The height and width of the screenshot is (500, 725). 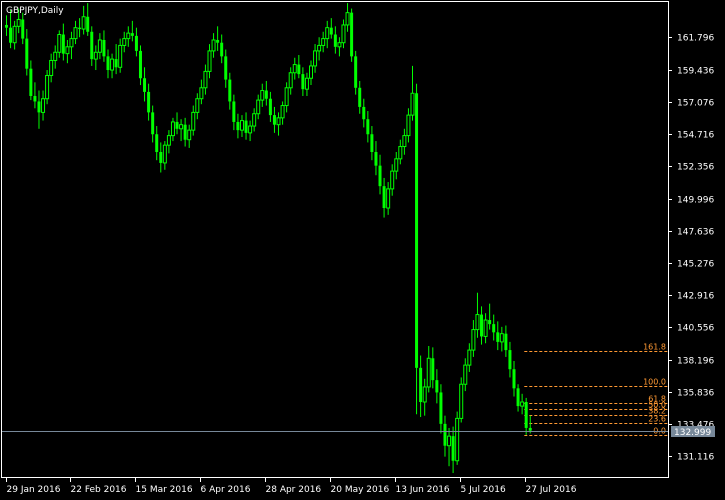 What do you see at coordinates (551, 490) in the screenshot?
I see `time-axis-label: 27 Jul 2016` at bounding box center [551, 490].